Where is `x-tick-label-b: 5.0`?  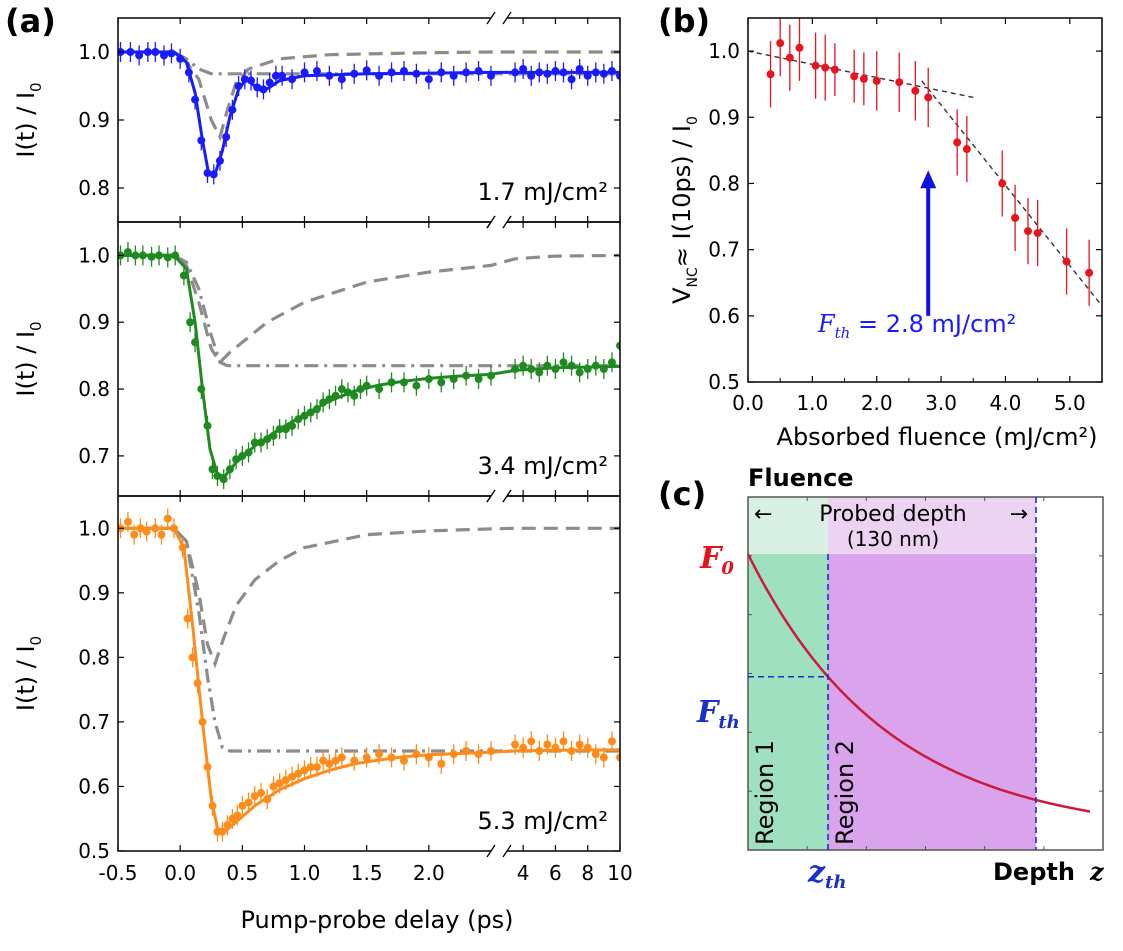 x-tick-label-b: 5.0 is located at coordinates (1070, 403).